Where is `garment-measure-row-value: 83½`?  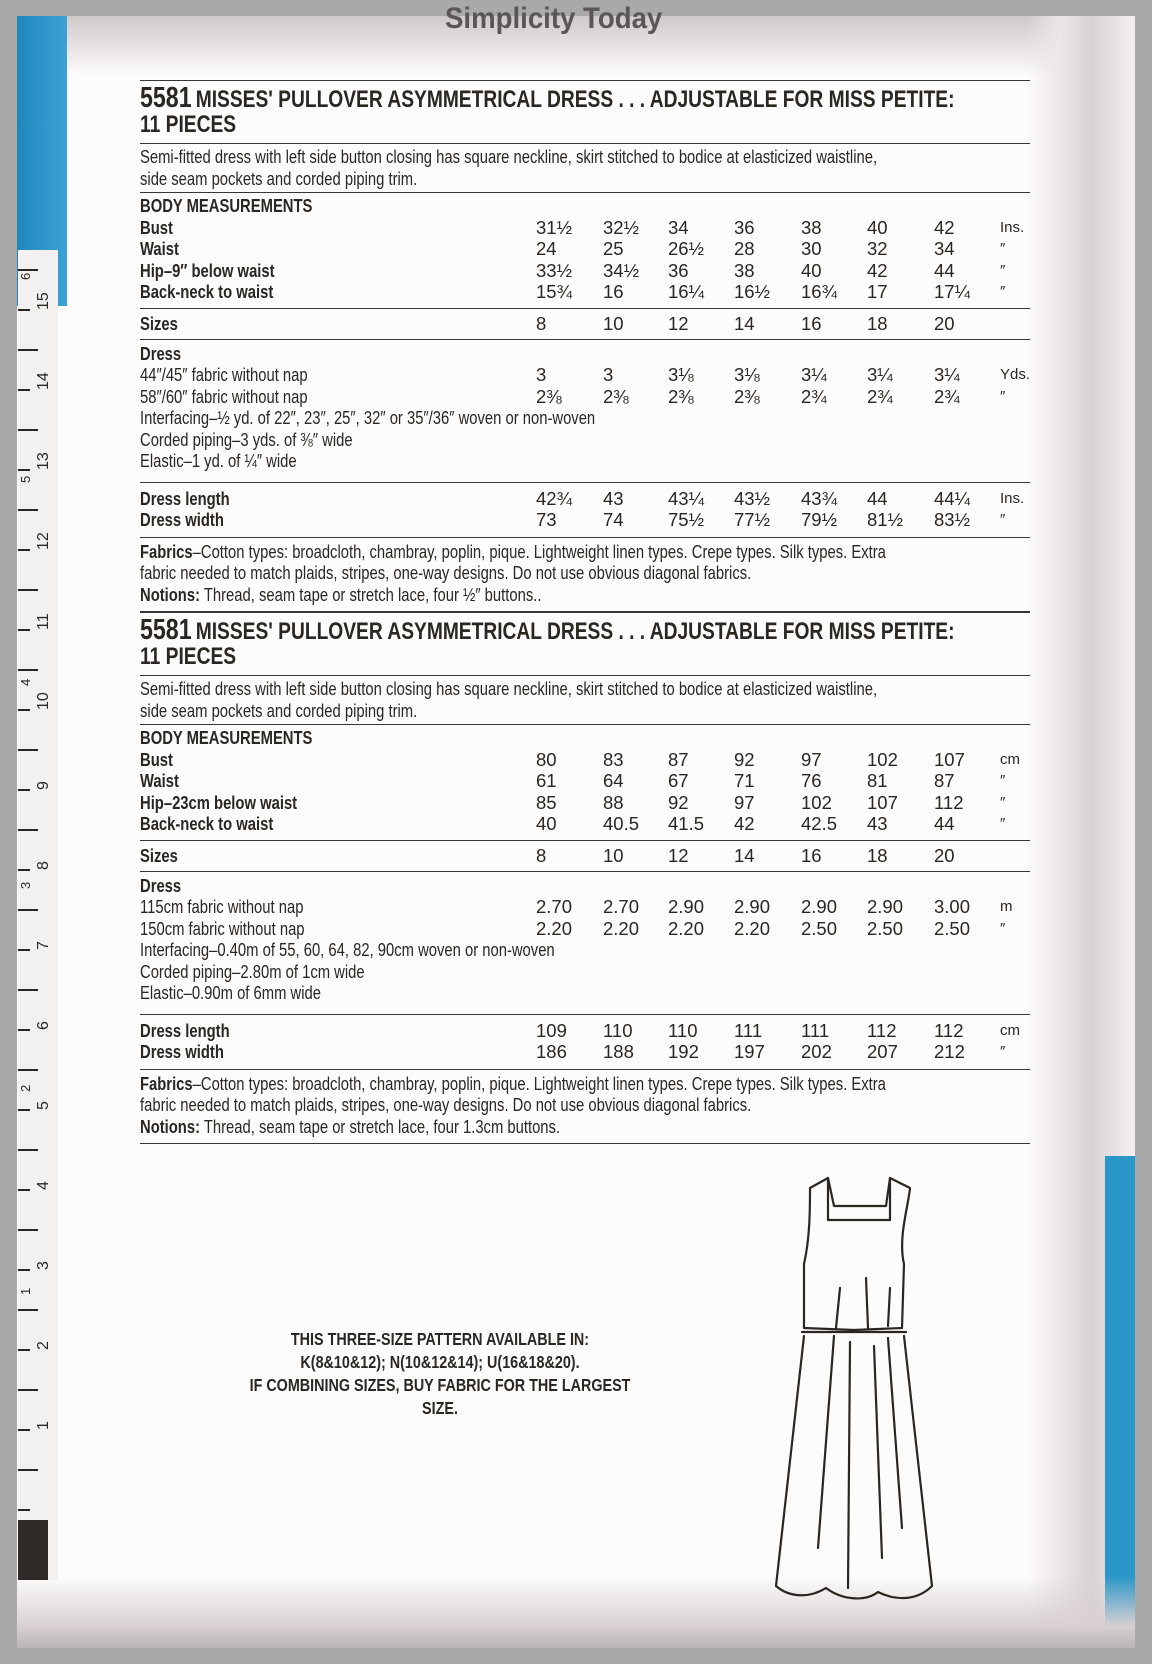
garment-measure-row-value: 83½ is located at coordinates (952, 519).